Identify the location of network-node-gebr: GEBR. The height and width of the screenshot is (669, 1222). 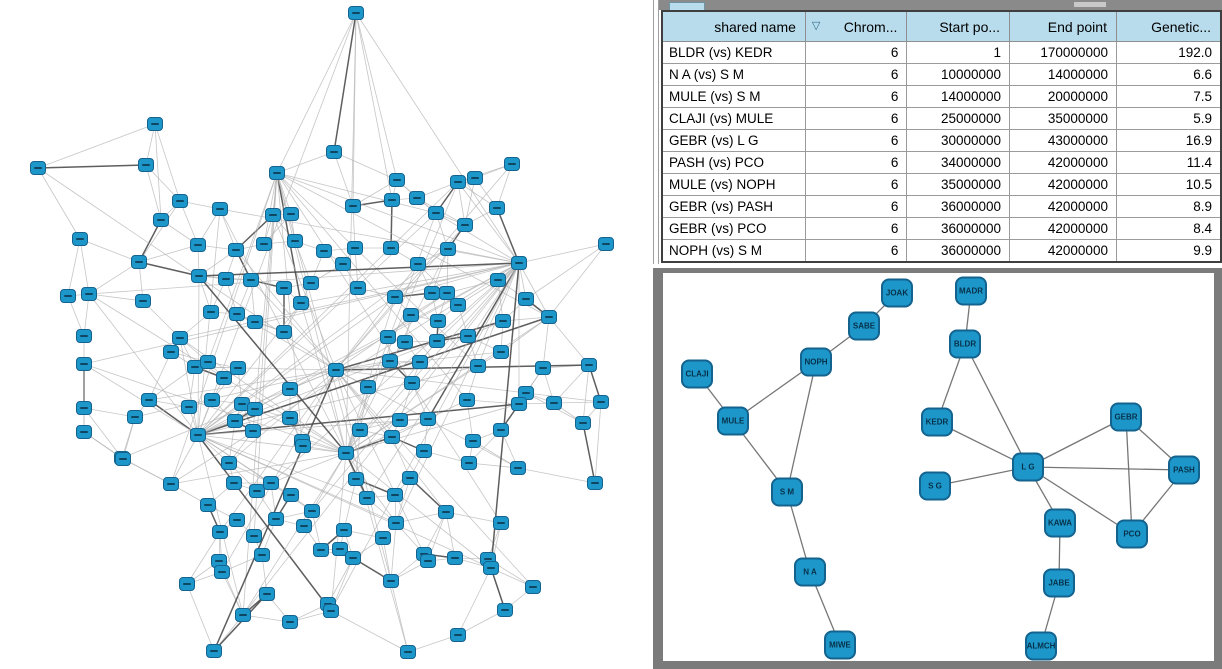
(1126, 417).